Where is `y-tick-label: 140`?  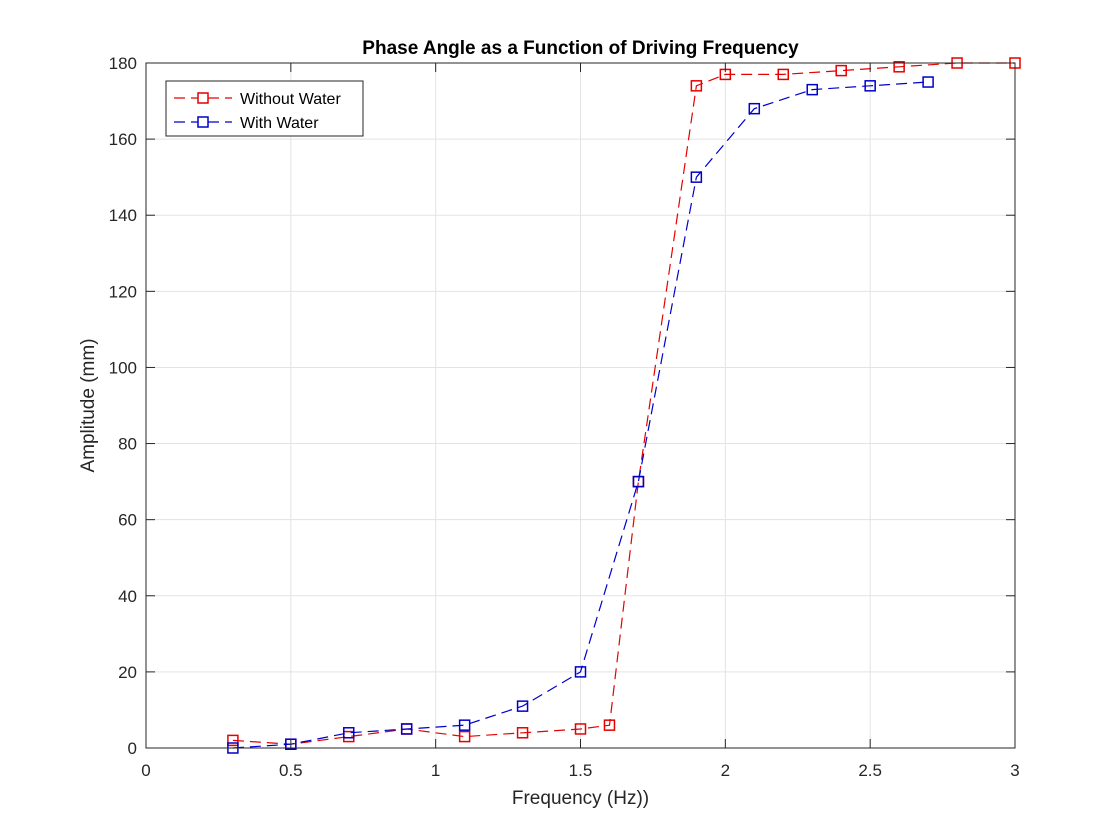 y-tick-label: 140 is located at coordinates (123, 215).